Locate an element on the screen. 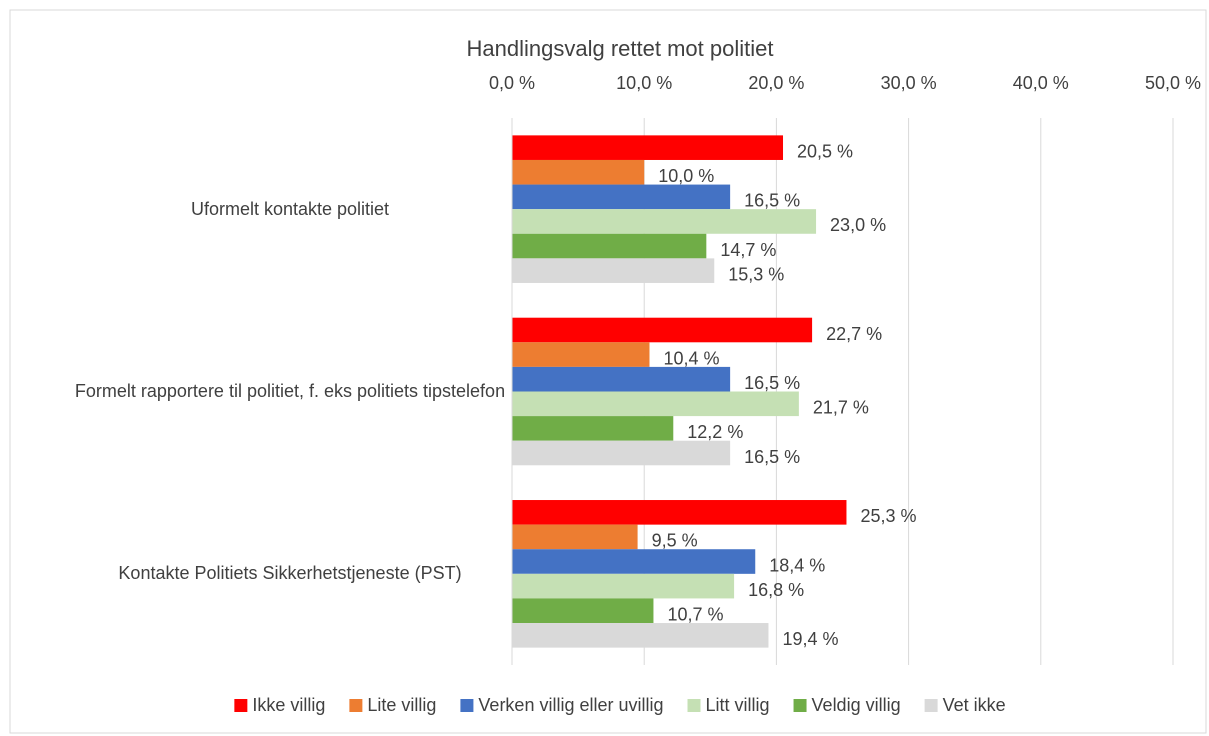 The image size is (1209, 736). data-label: 14,7 % is located at coordinates (748, 250).